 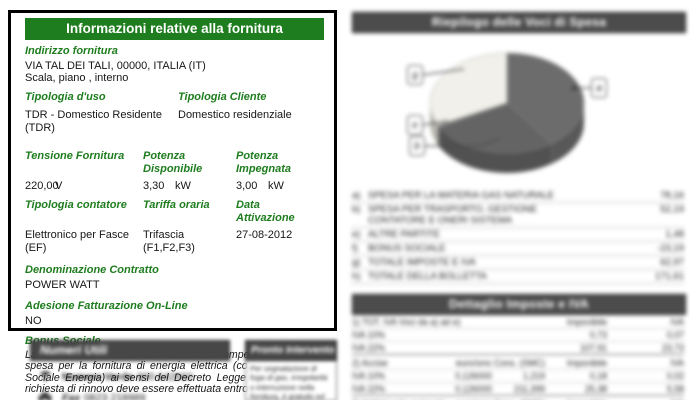 I want to click on row-letter: g), so click(x=356, y=262).